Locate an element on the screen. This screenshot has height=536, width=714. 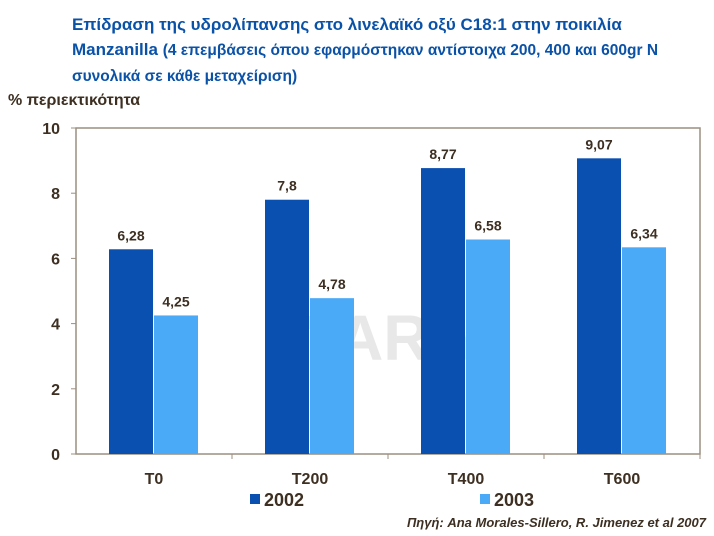
x-tick-label: T200 is located at coordinates (310, 479).